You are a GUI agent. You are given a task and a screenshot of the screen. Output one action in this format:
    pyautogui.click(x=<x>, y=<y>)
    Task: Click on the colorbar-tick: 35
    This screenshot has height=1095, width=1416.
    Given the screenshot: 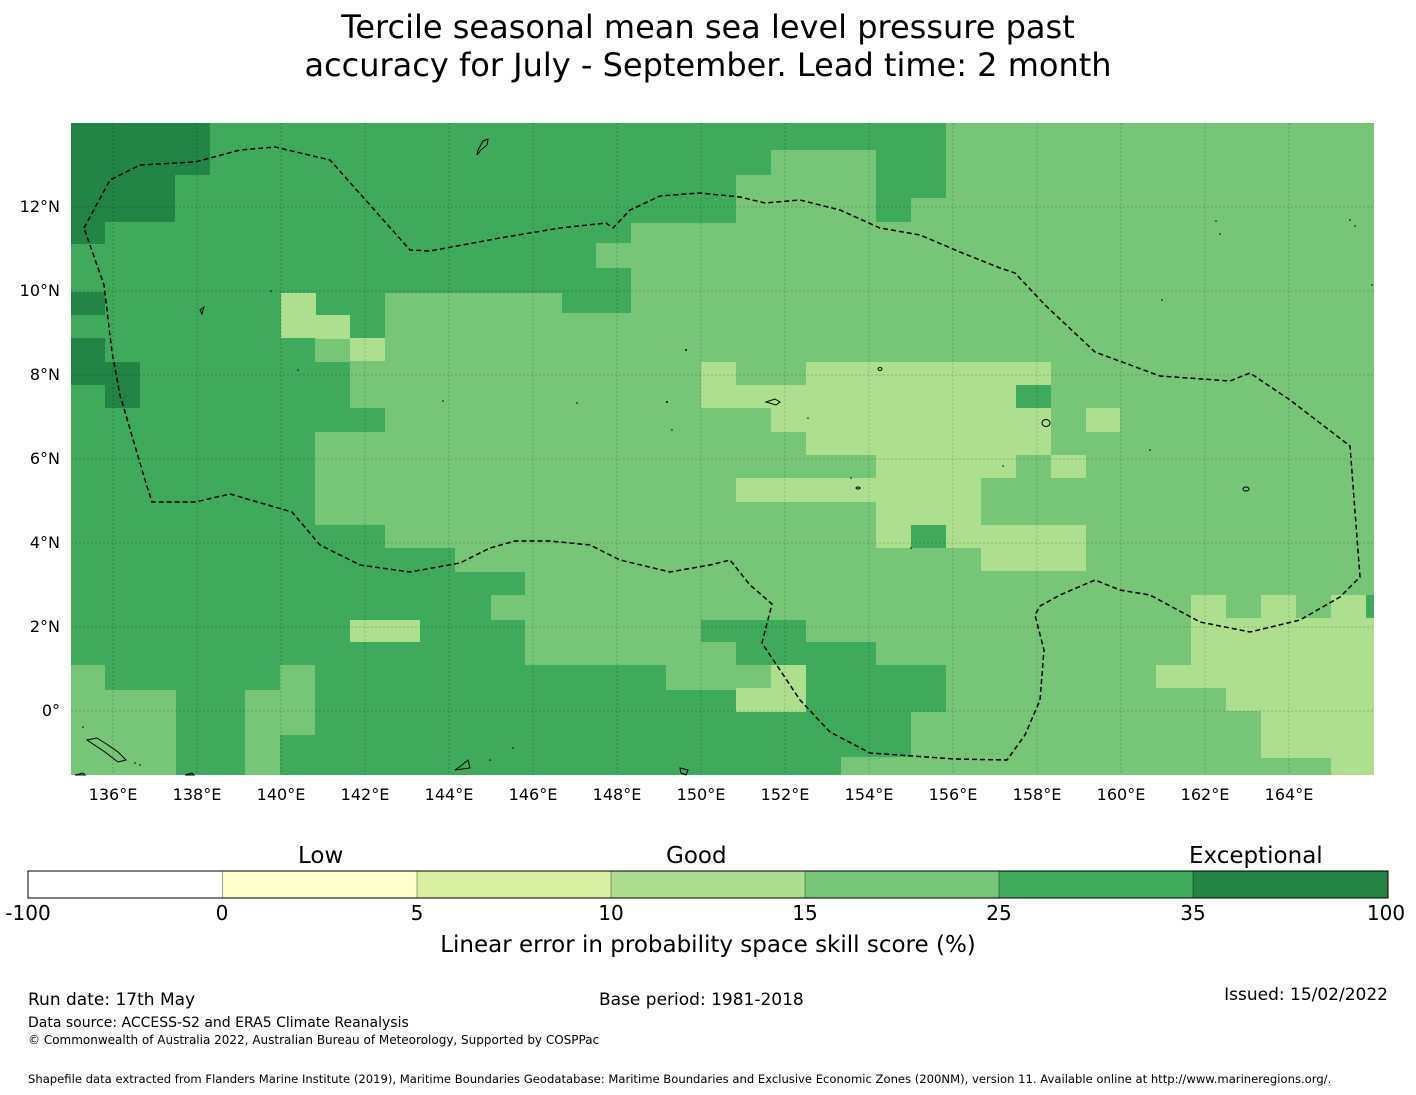 What is the action you would take?
    pyautogui.click(x=1193, y=913)
    